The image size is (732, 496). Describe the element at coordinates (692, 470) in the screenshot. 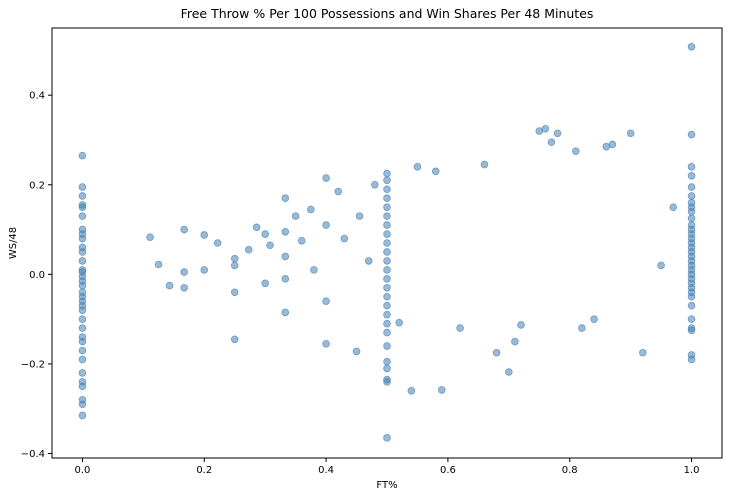

I see `x-tick-label: 1.0` at that location.